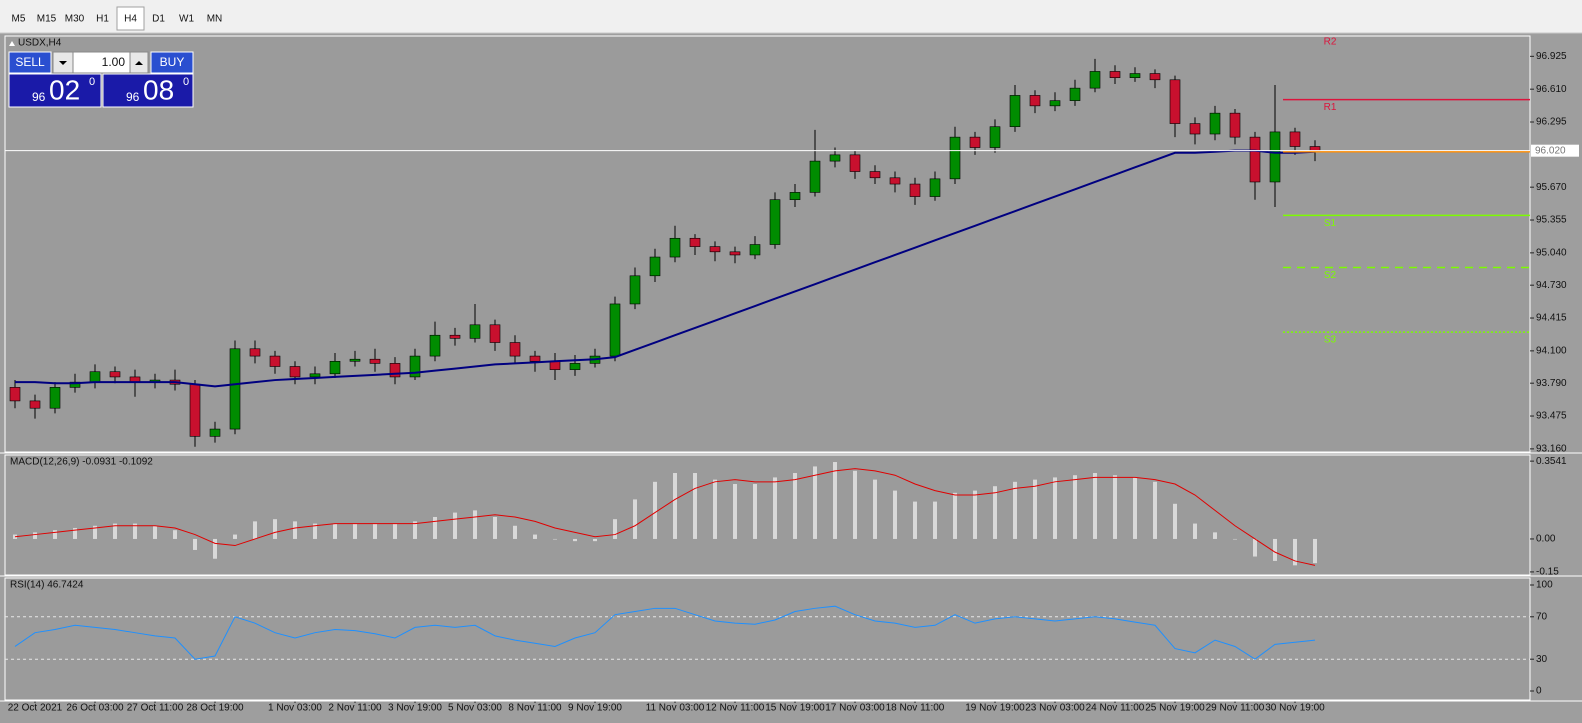 The width and height of the screenshot is (1582, 723). I want to click on timeframe-label: H1, so click(102, 19).